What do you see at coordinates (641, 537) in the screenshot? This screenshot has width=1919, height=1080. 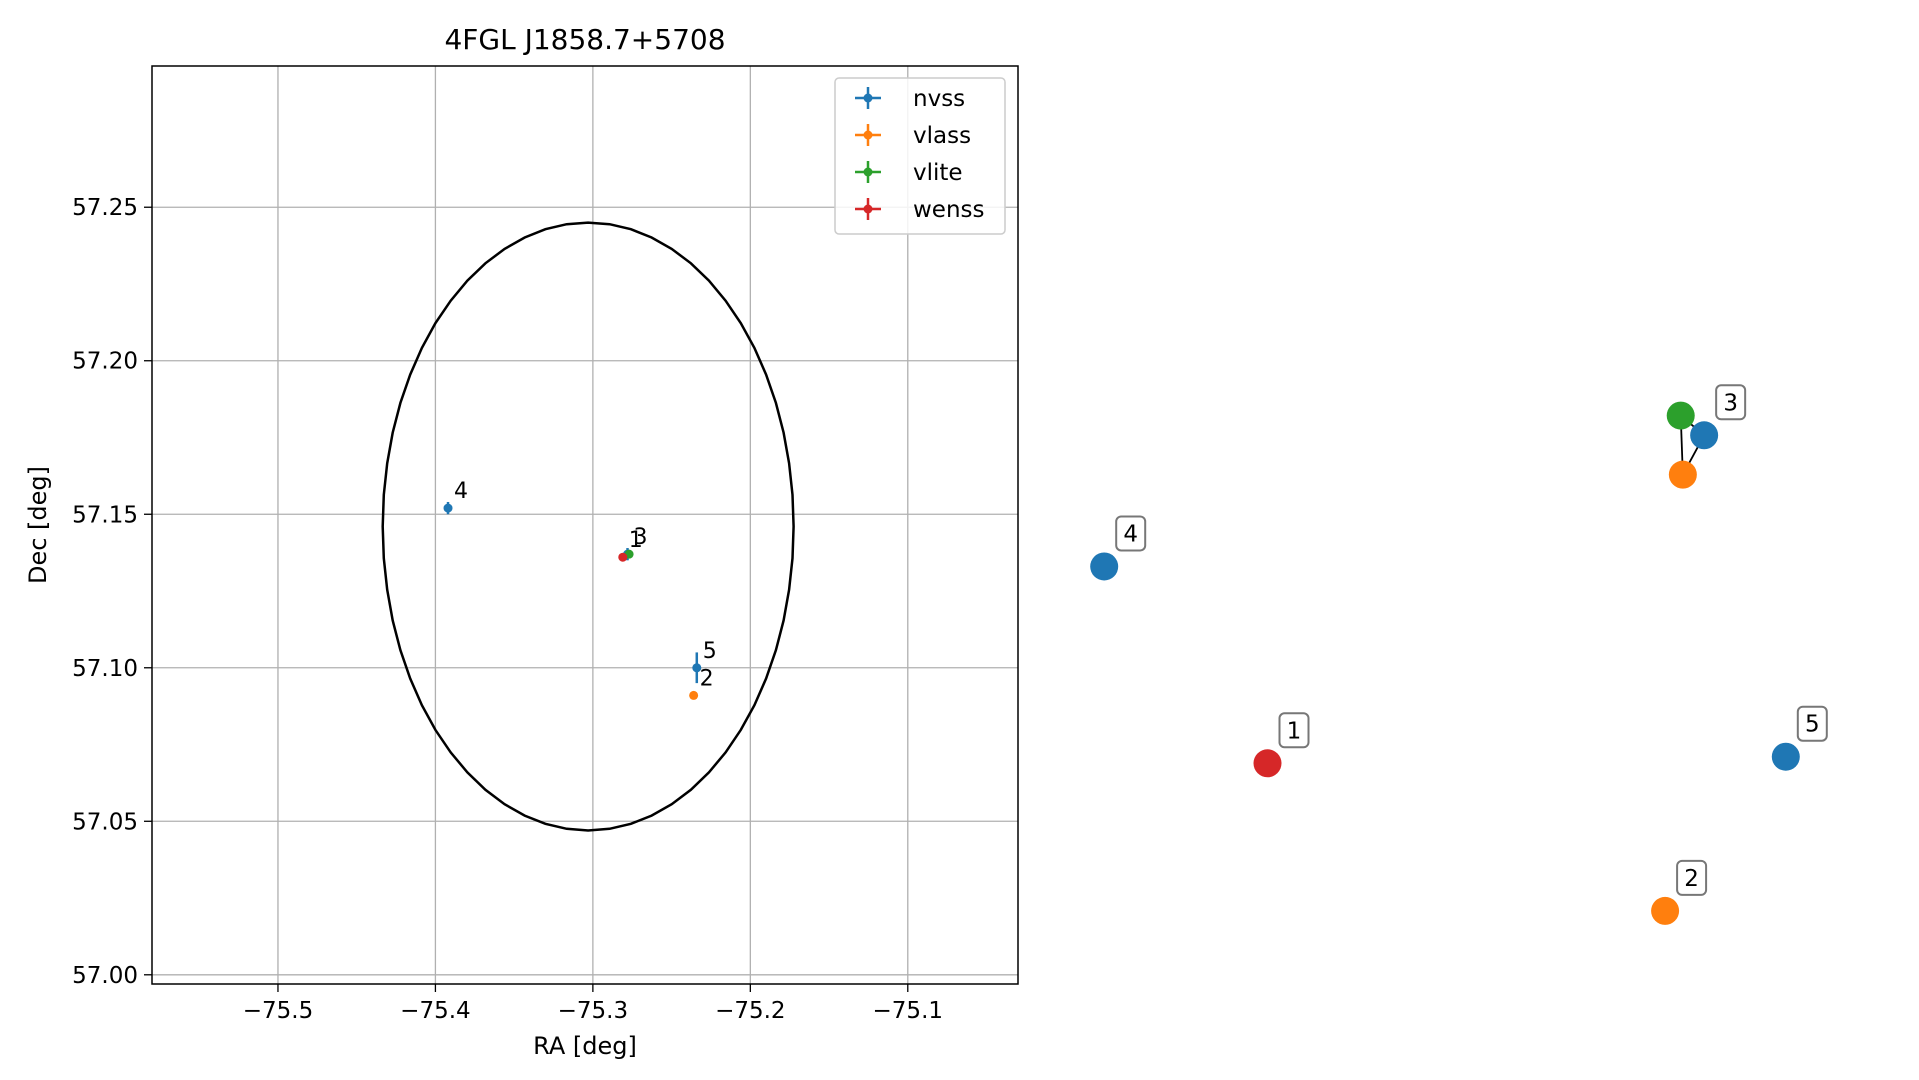 I see `point-label: 3` at bounding box center [641, 537].